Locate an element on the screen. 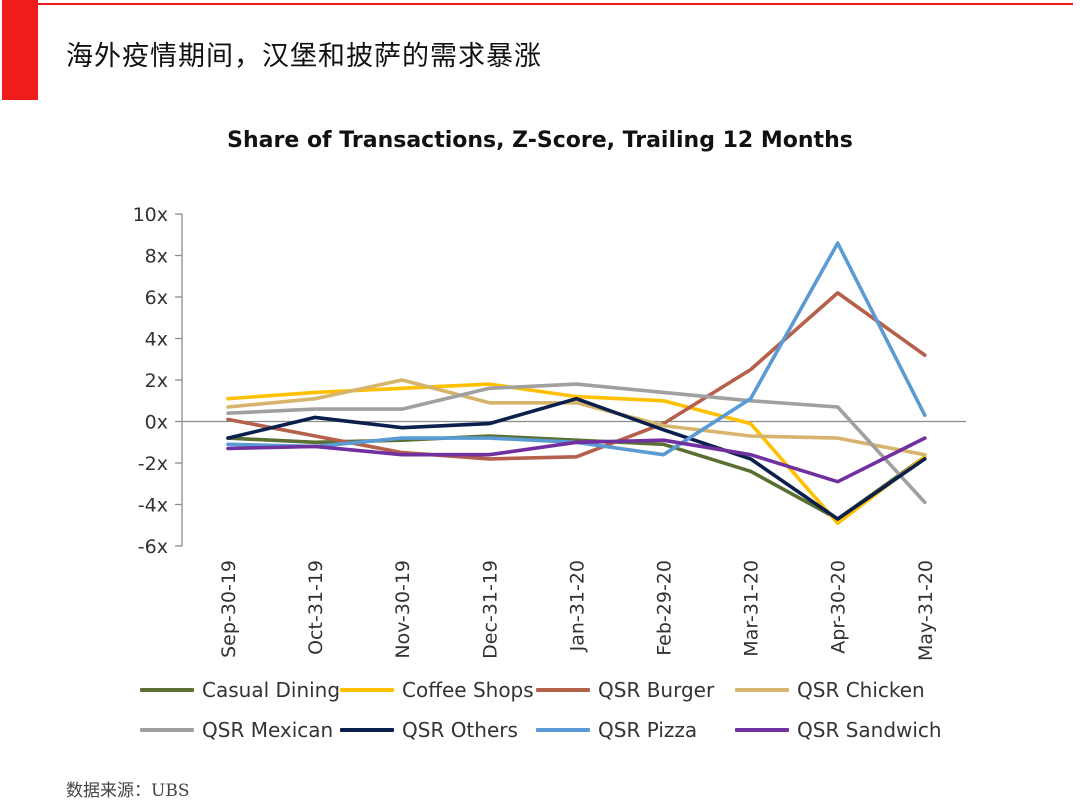 The width and height of the screenshot is (1080, 808). series-line-qsr-others is located at coordinates (576, 458).